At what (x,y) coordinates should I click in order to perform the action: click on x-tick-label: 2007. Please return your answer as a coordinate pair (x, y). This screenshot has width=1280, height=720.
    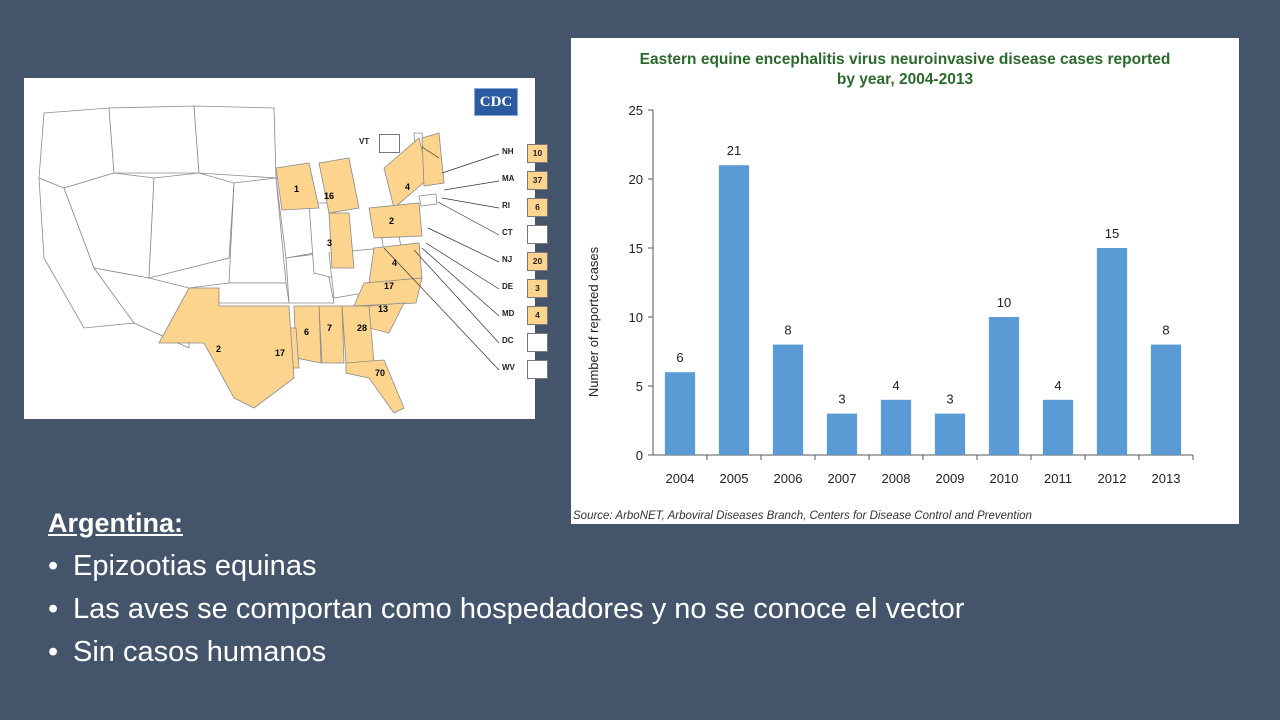
    Looking at the image, I should click on (842, 478).